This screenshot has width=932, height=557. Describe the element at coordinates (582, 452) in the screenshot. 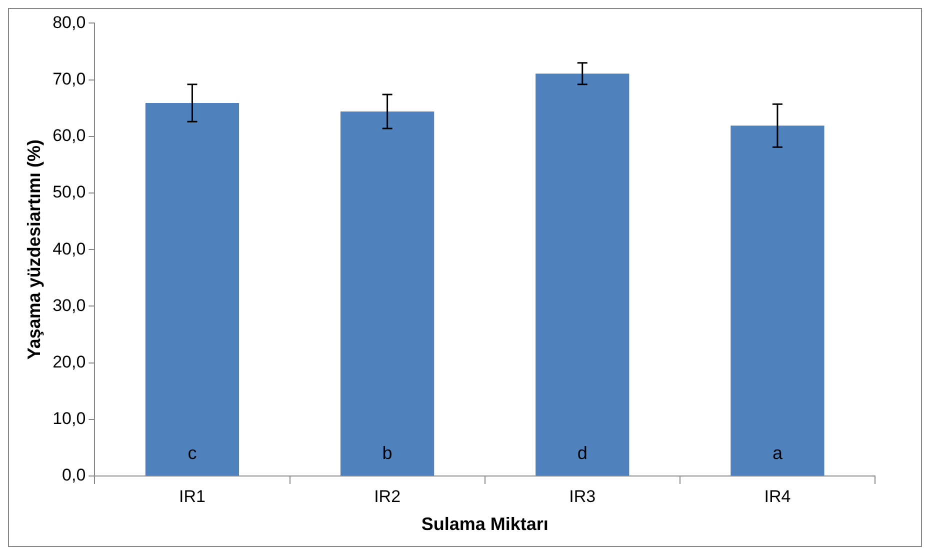

I see `annotation: d` at that location.